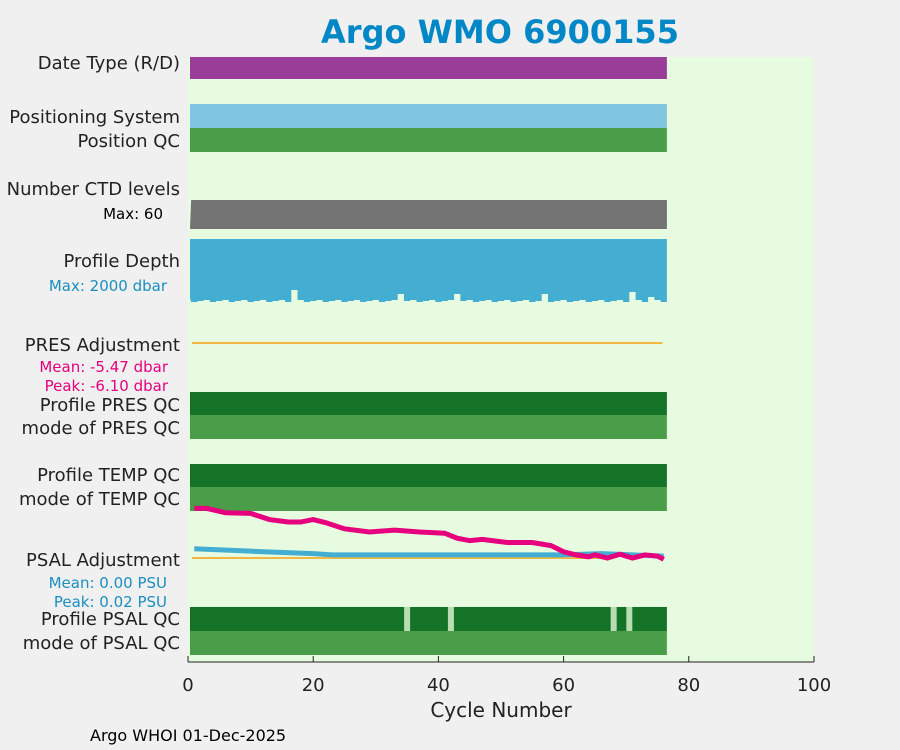  What do you see at coordinates (814, 685) in the screenshot?
I see `x-tick-label: 100` at bounding box center [814, 685].